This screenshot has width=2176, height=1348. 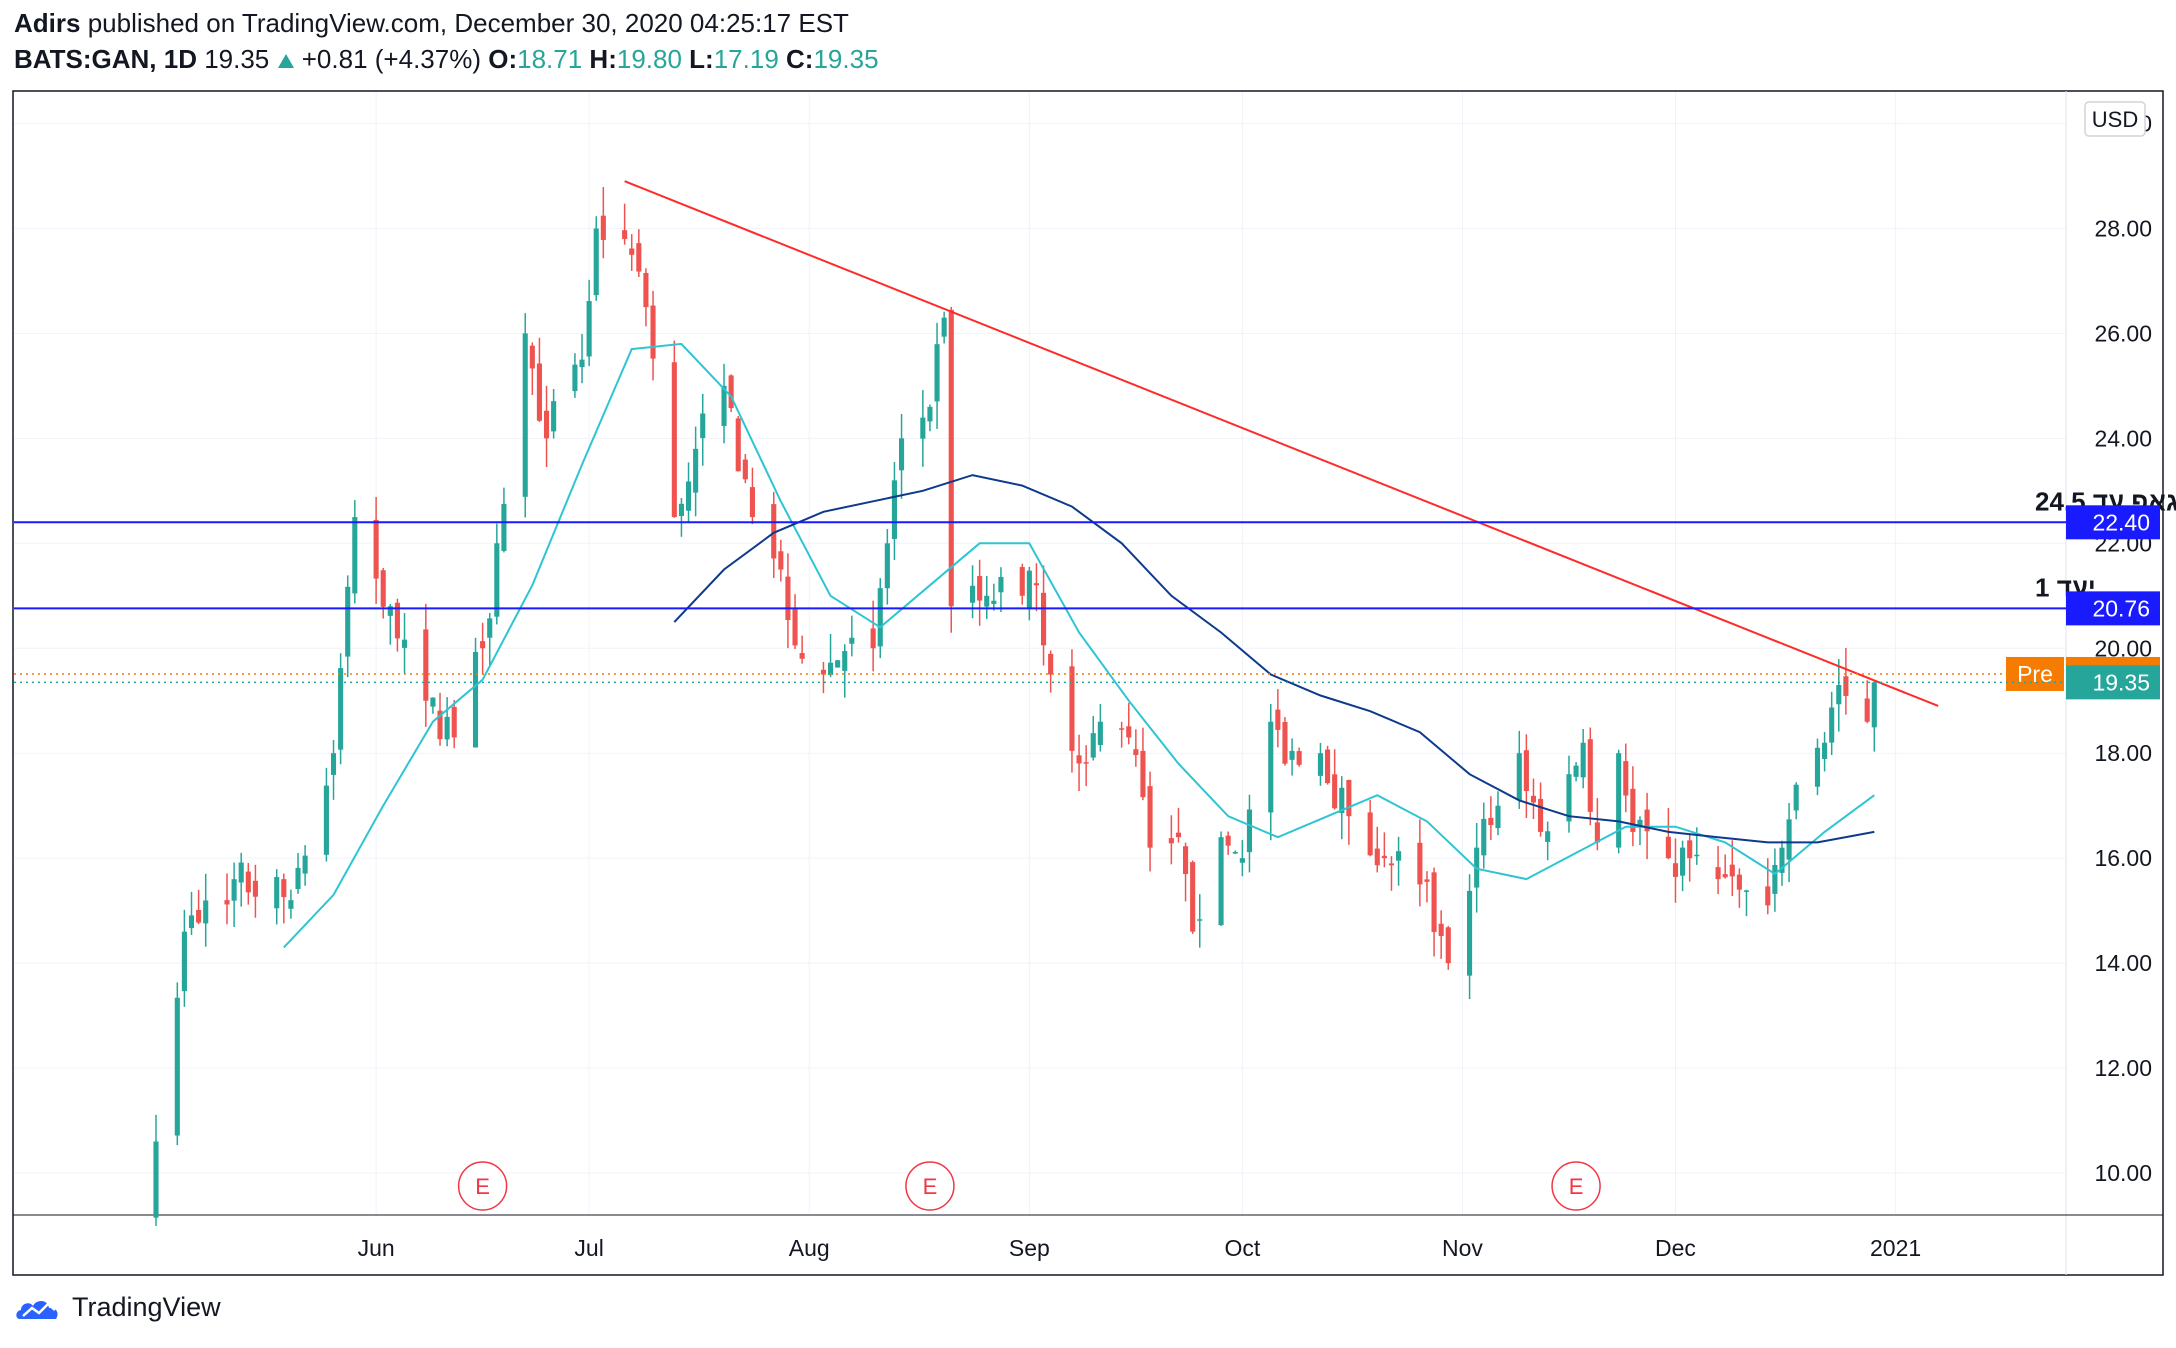 What do you see at coordinates (2121, 522) in the screenshot?
I see `price-tag-label: 22.40` at bounding box center [2121, 522].